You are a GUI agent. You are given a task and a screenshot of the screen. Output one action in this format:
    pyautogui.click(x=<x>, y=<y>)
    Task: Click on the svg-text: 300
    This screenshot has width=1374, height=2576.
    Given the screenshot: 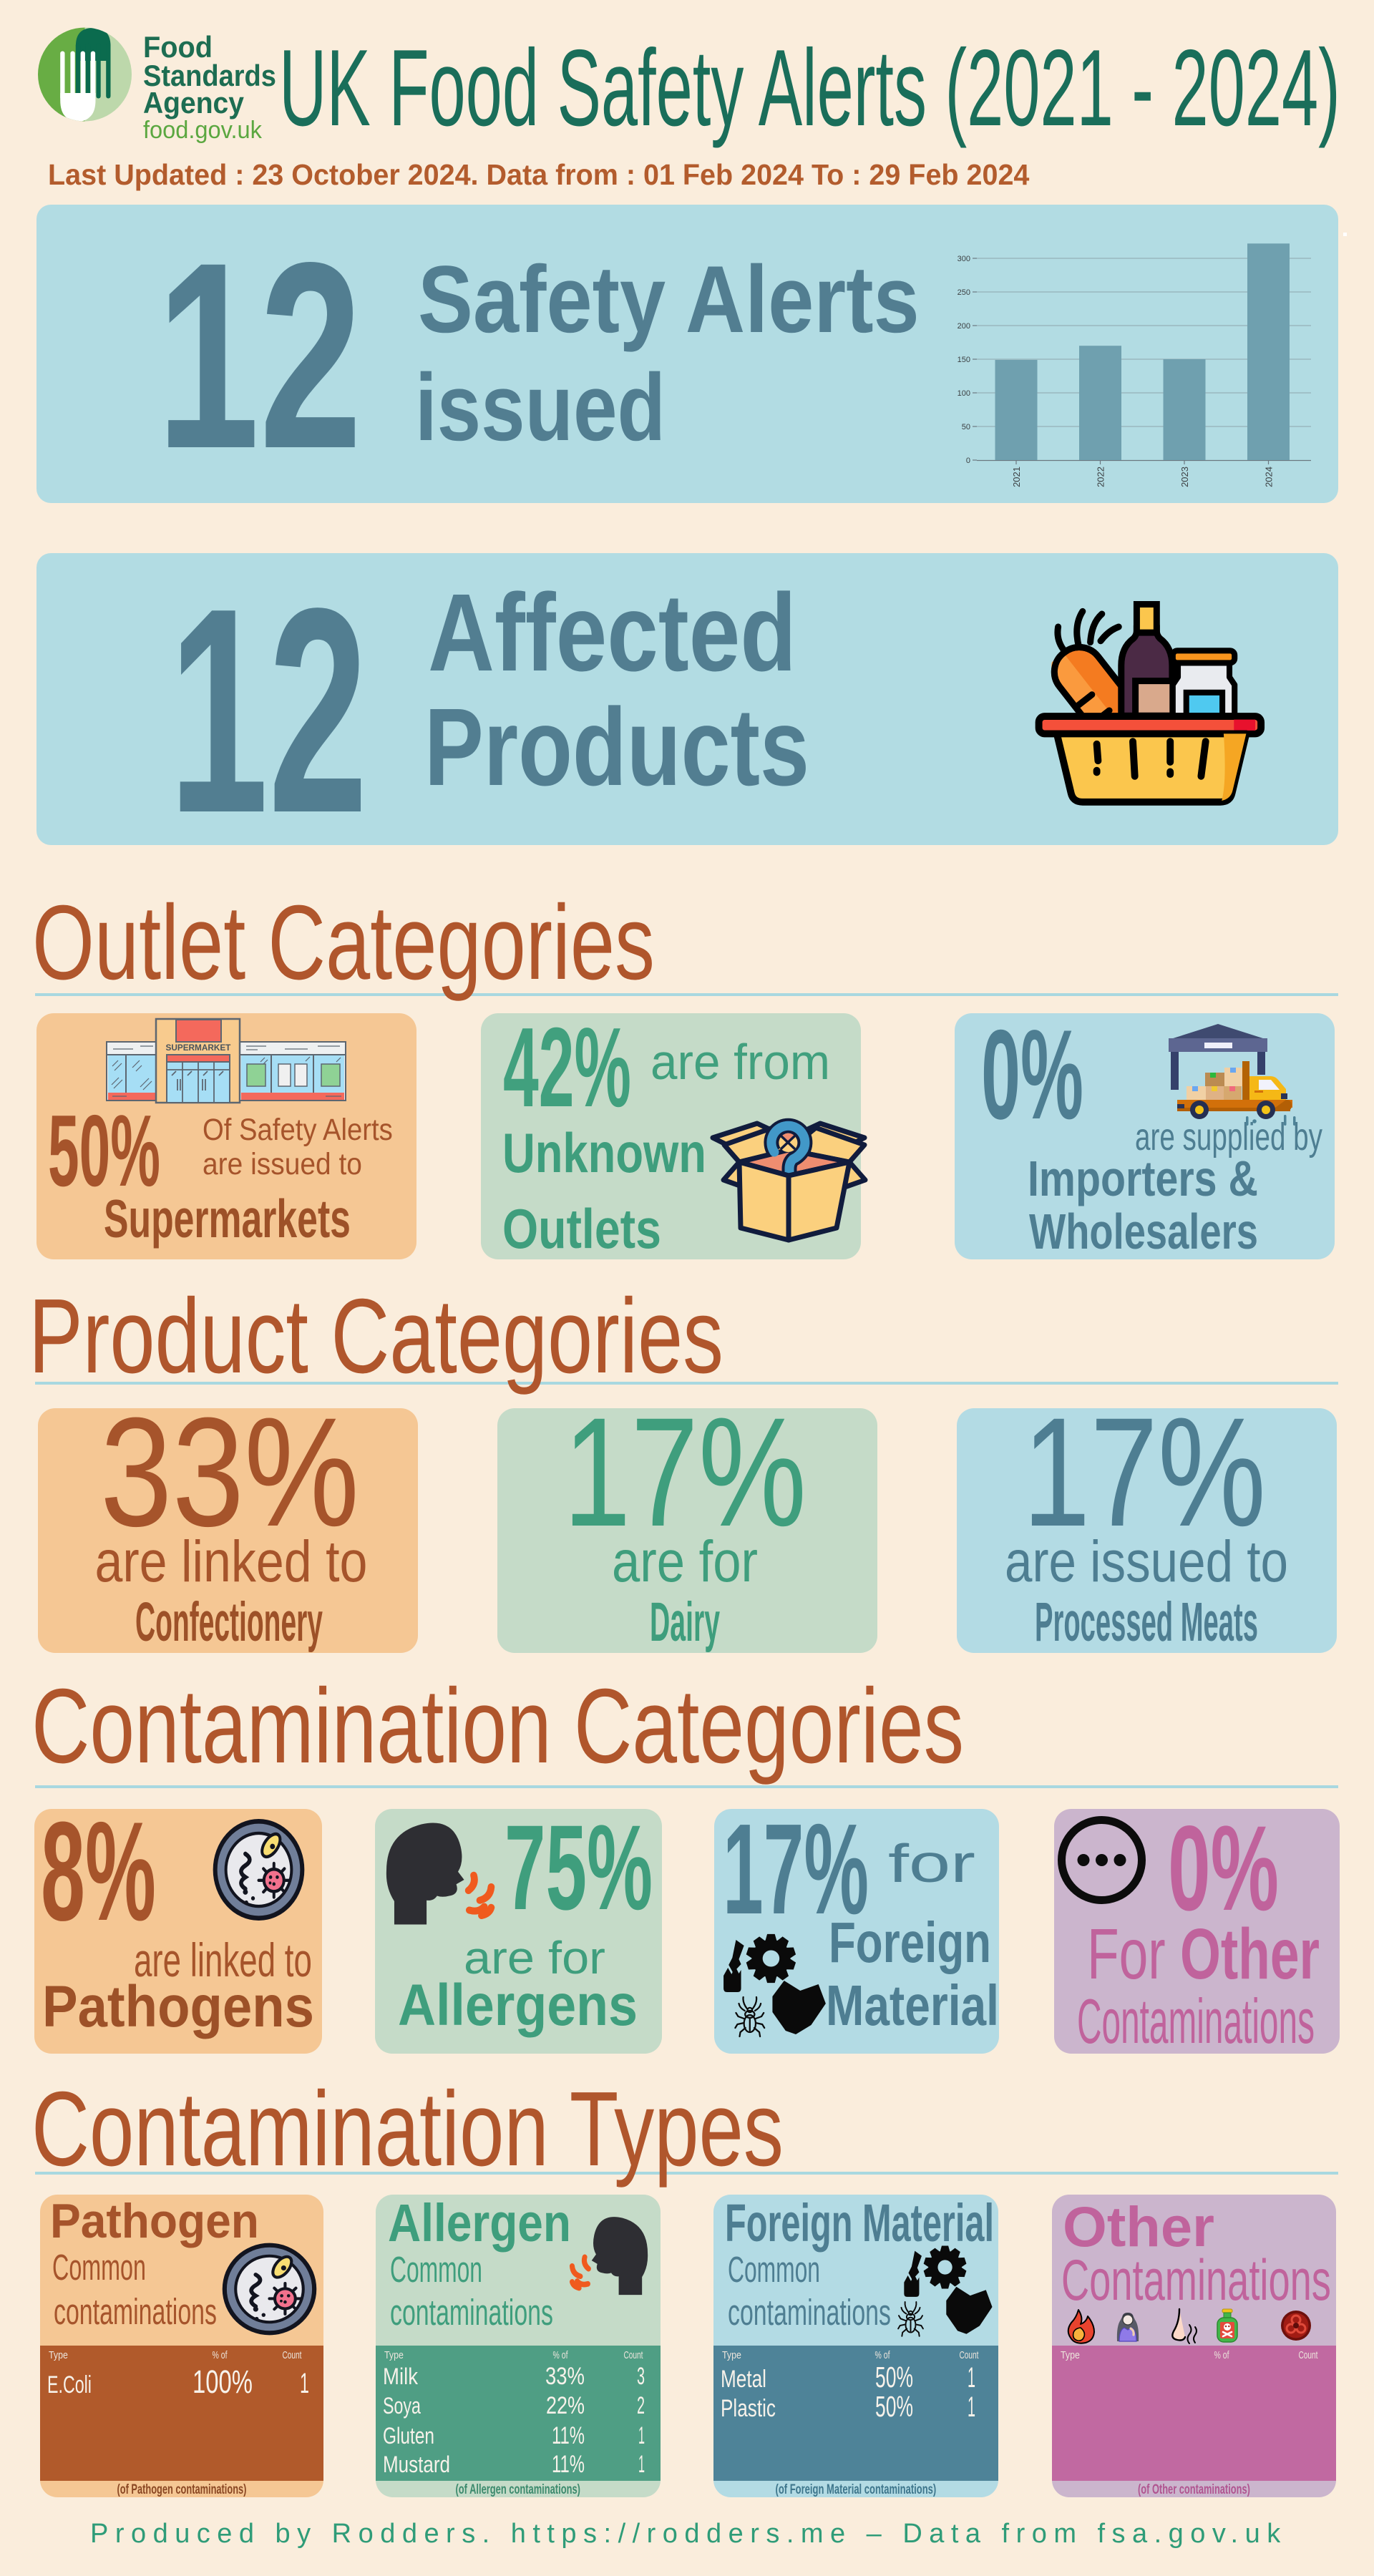 What is the action you would take?
    pyautogui.click(x=964, y=259)
    